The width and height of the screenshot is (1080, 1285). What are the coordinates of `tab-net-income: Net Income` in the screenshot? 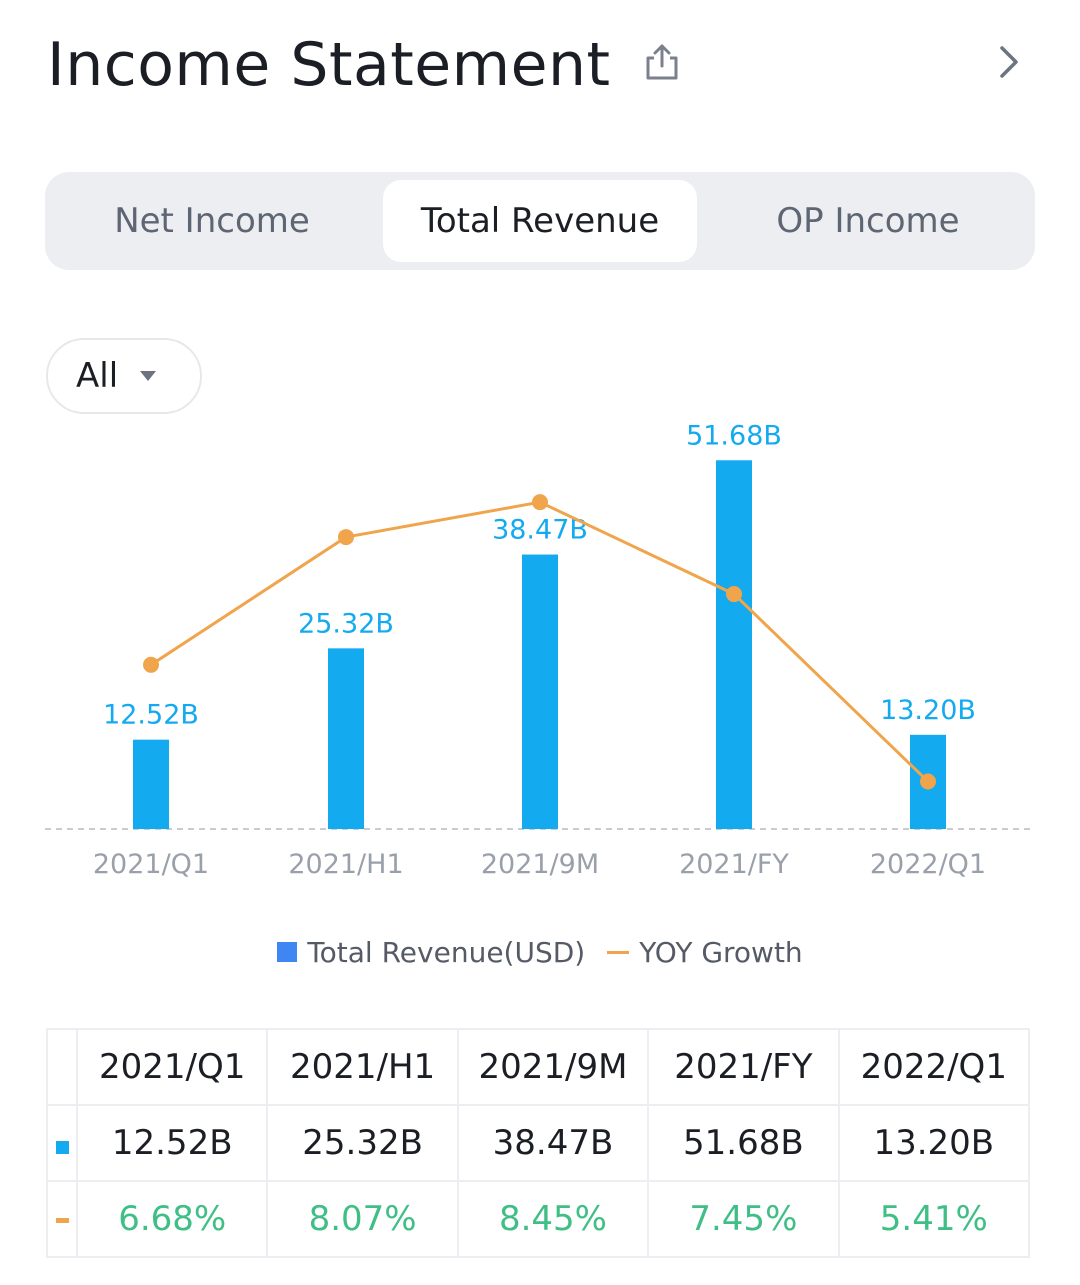 It's located at (212, 221).